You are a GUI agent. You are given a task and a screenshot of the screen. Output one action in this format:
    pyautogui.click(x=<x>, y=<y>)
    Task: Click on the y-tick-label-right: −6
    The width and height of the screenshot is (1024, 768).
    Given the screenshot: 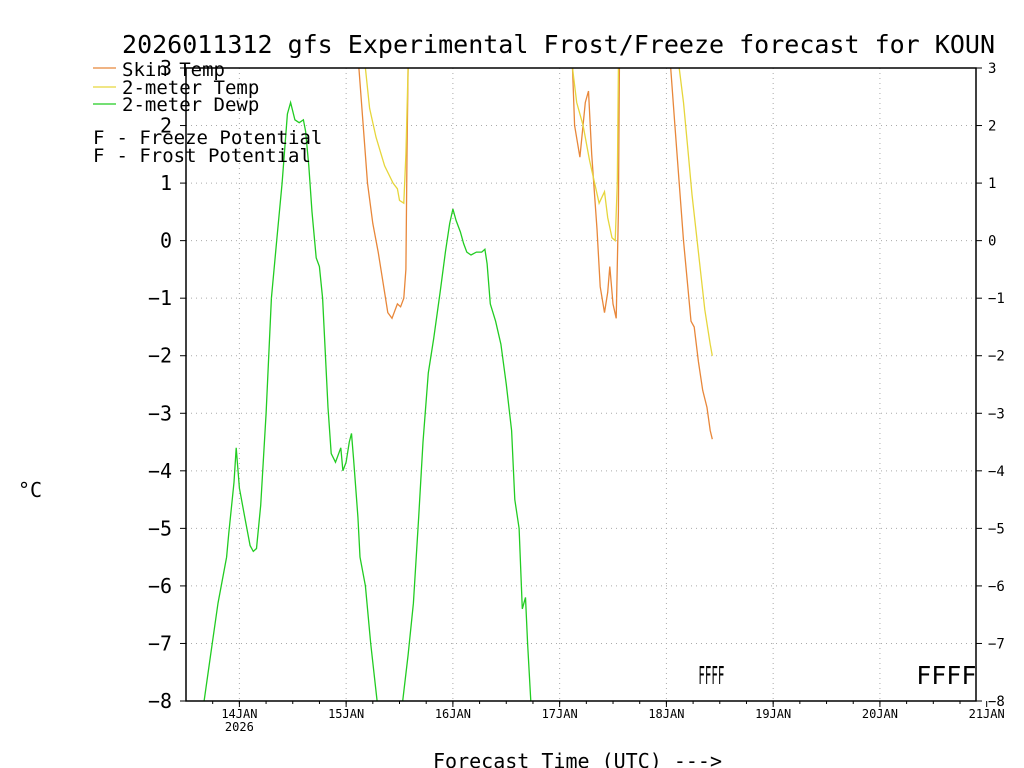 What is the action you would take?
    pyautogui.click(x=996, y=587)
    